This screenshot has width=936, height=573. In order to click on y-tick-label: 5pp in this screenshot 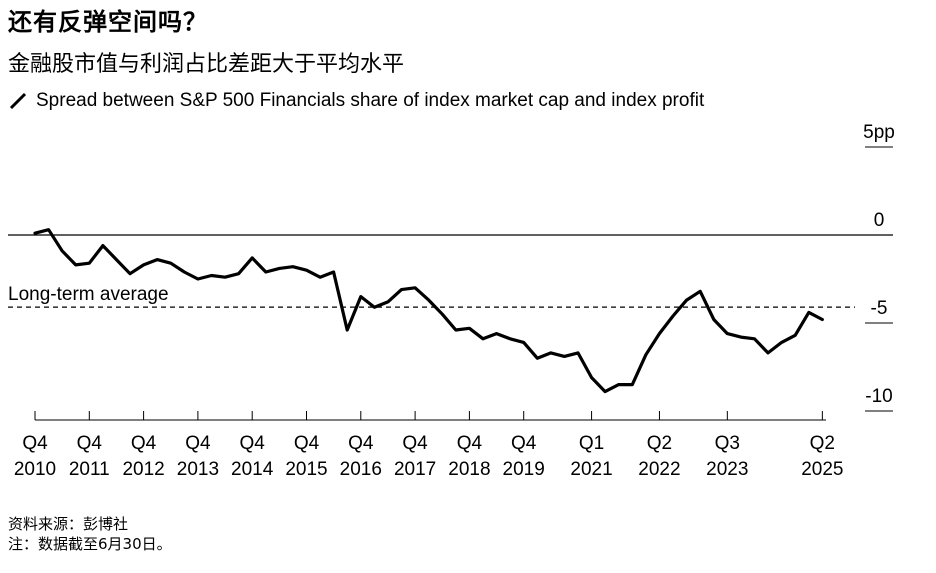, I will do `click(879, 132)`.